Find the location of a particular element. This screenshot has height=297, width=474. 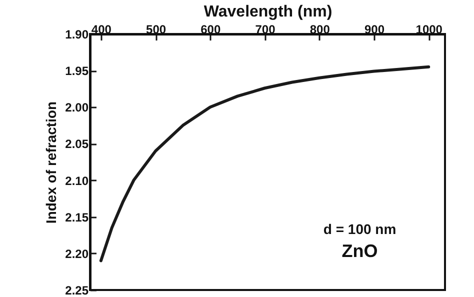

x-tick-label: 700 is located at coordinates (265, 29).